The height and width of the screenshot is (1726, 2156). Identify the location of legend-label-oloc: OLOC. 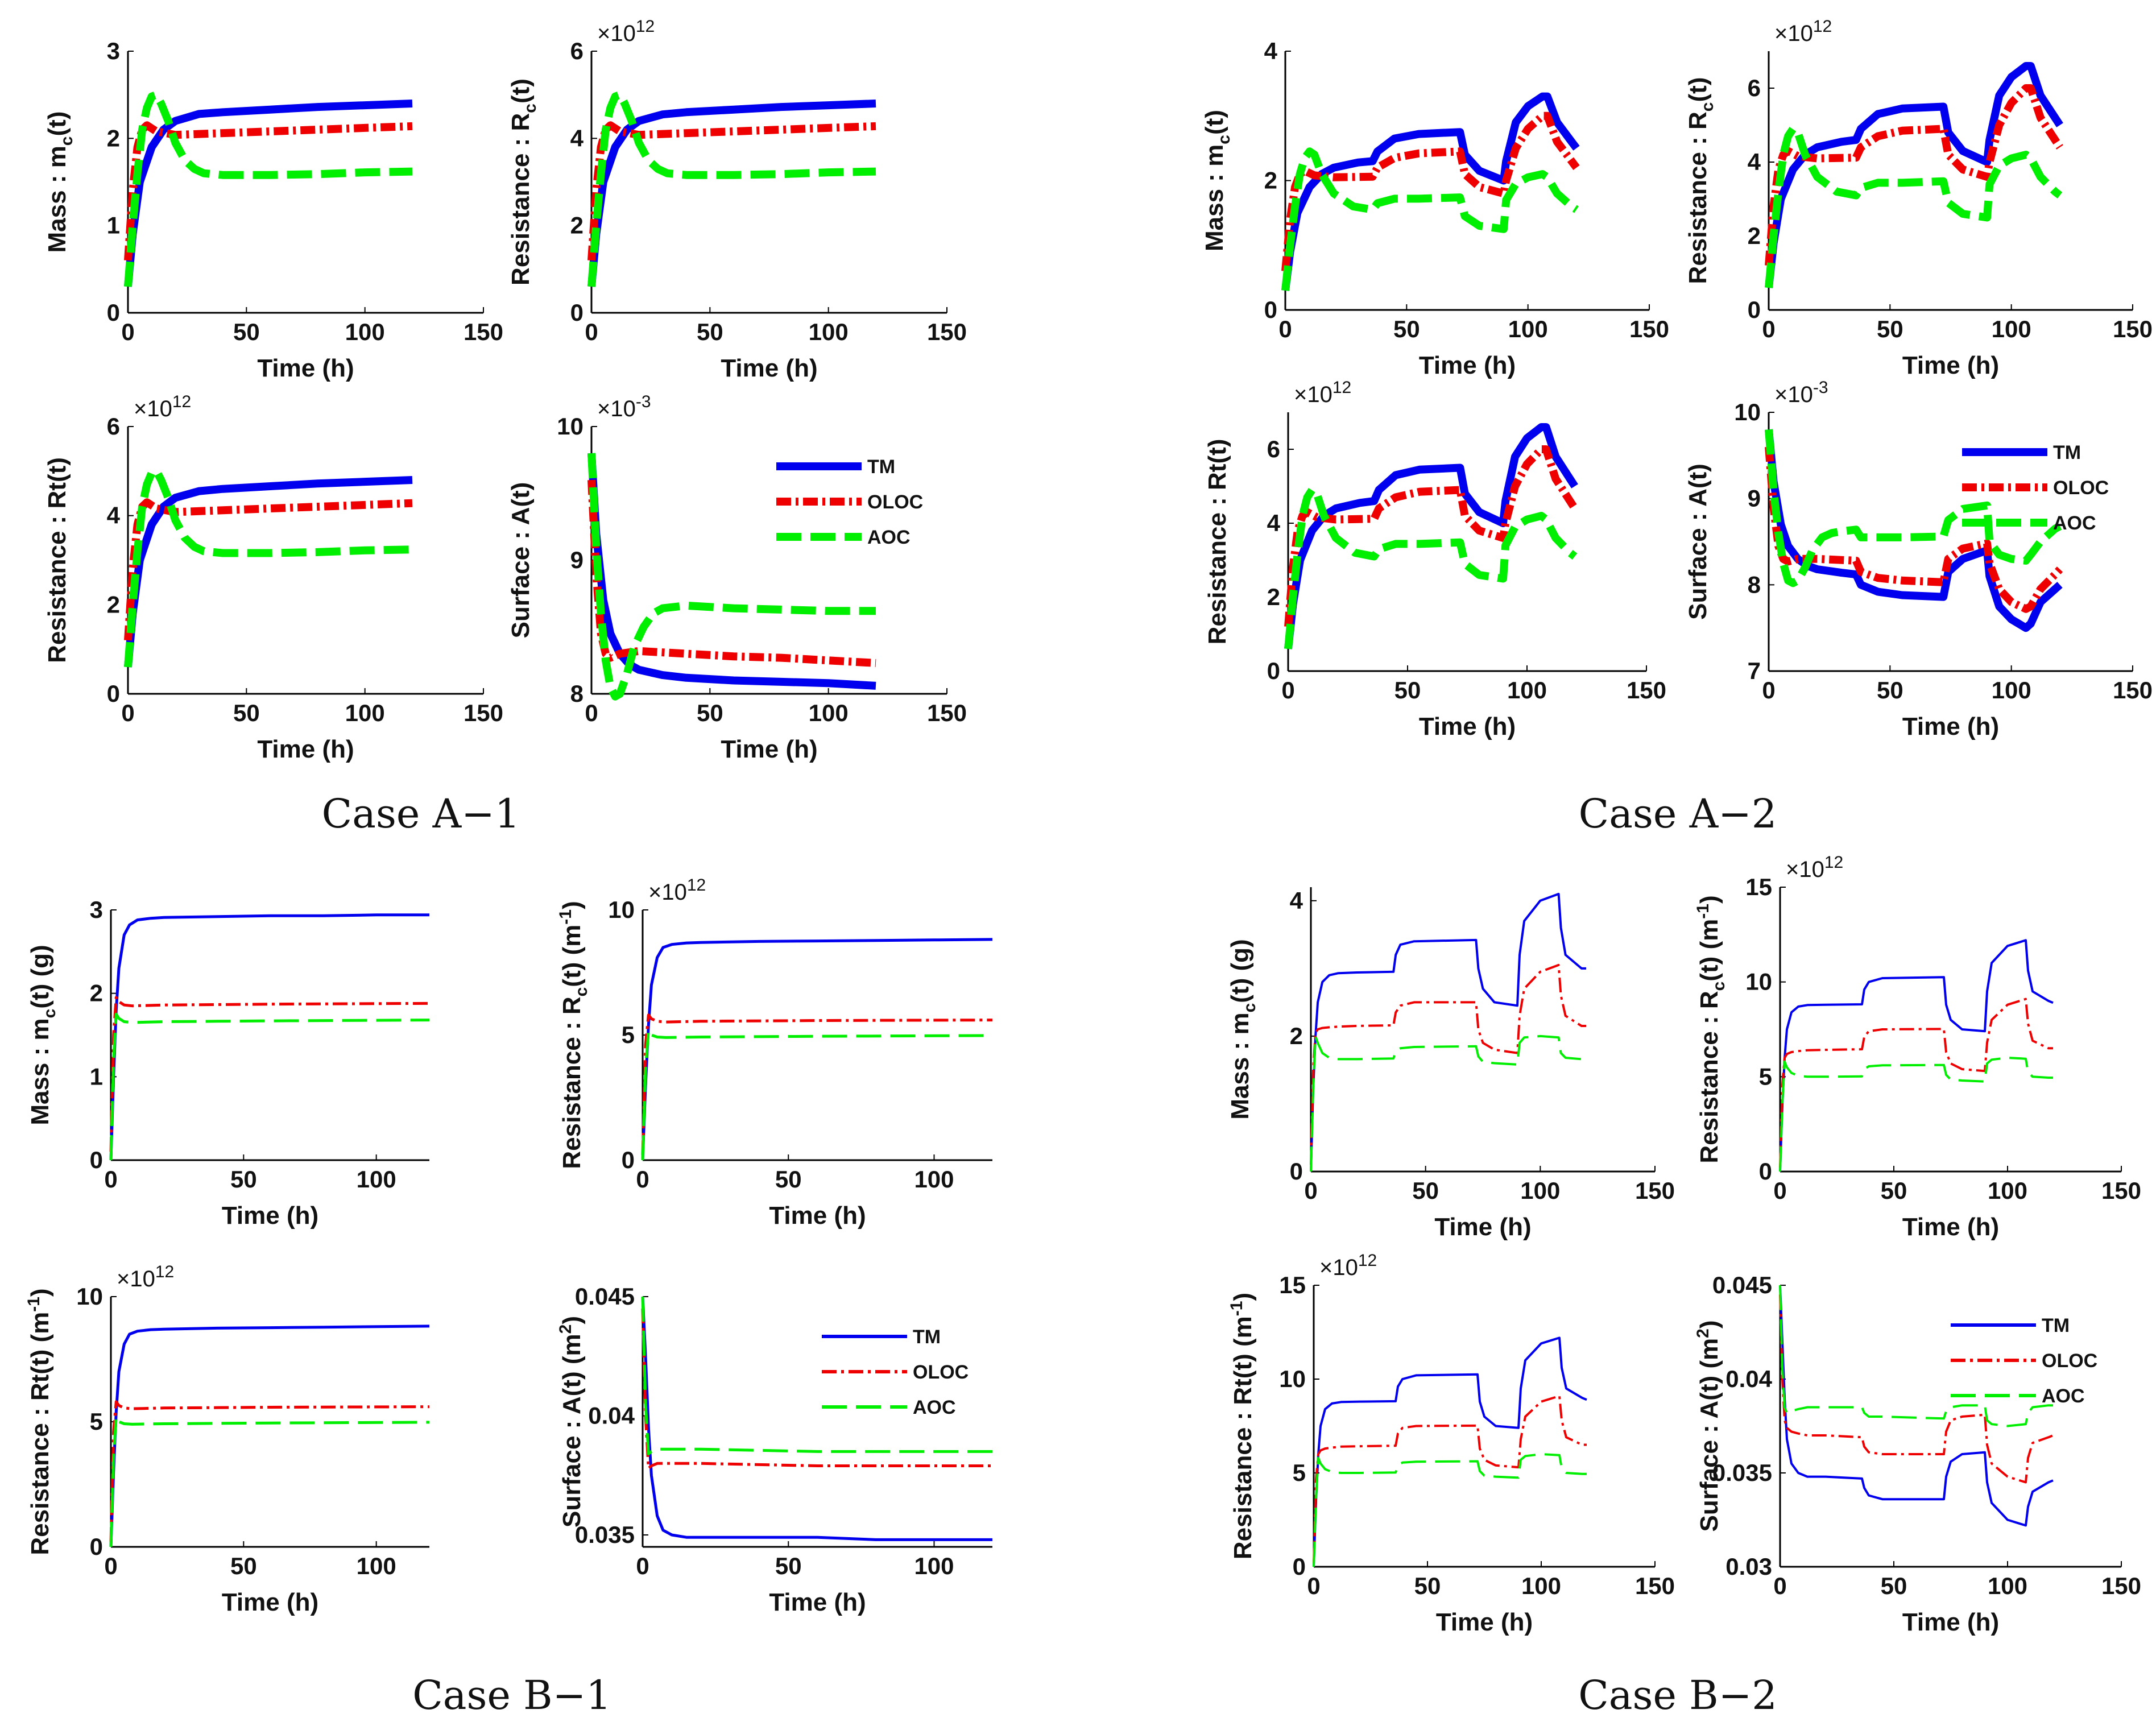
(2069, 1361).